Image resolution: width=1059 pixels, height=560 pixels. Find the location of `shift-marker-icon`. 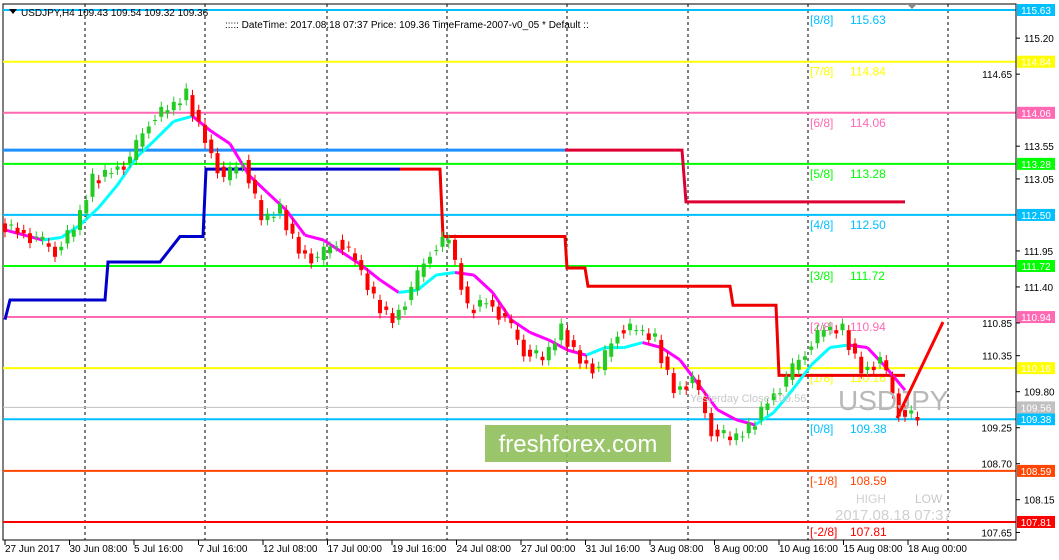

shift-marker-icon is located at coordinates (912, 6).